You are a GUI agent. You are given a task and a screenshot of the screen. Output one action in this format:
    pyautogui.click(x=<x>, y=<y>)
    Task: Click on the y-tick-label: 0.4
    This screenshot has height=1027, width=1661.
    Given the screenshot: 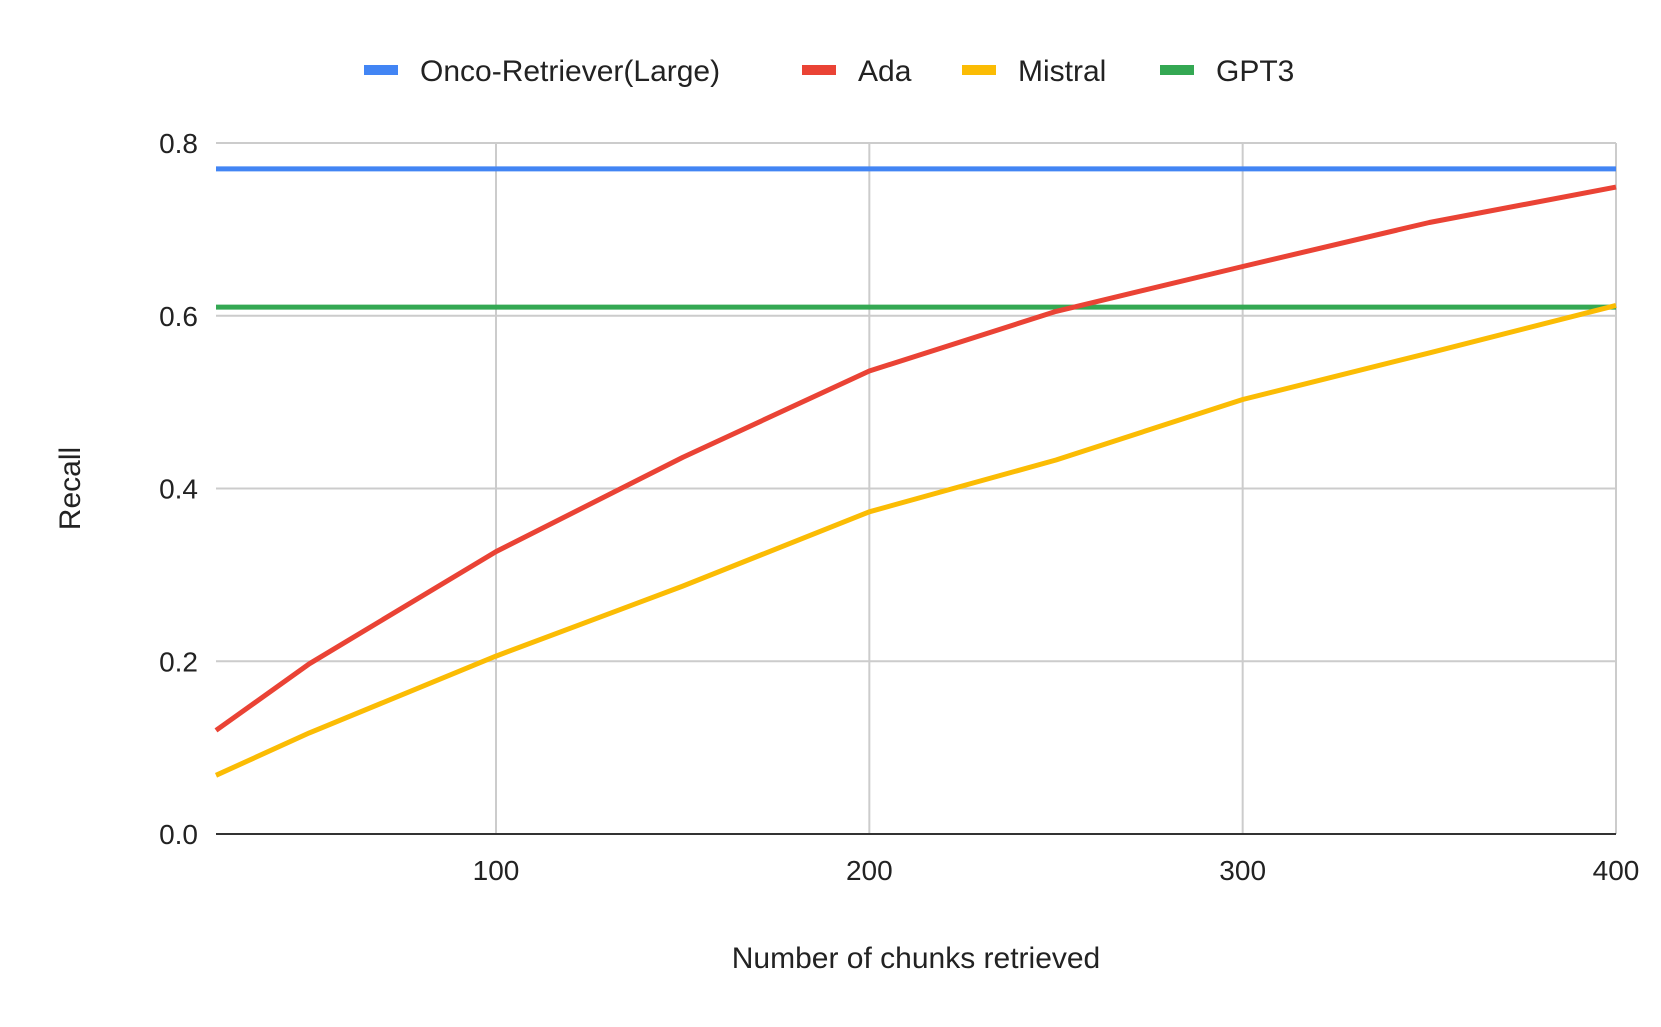 What is the action you would take?
    pyautogui.click(x=178, y=489)
    